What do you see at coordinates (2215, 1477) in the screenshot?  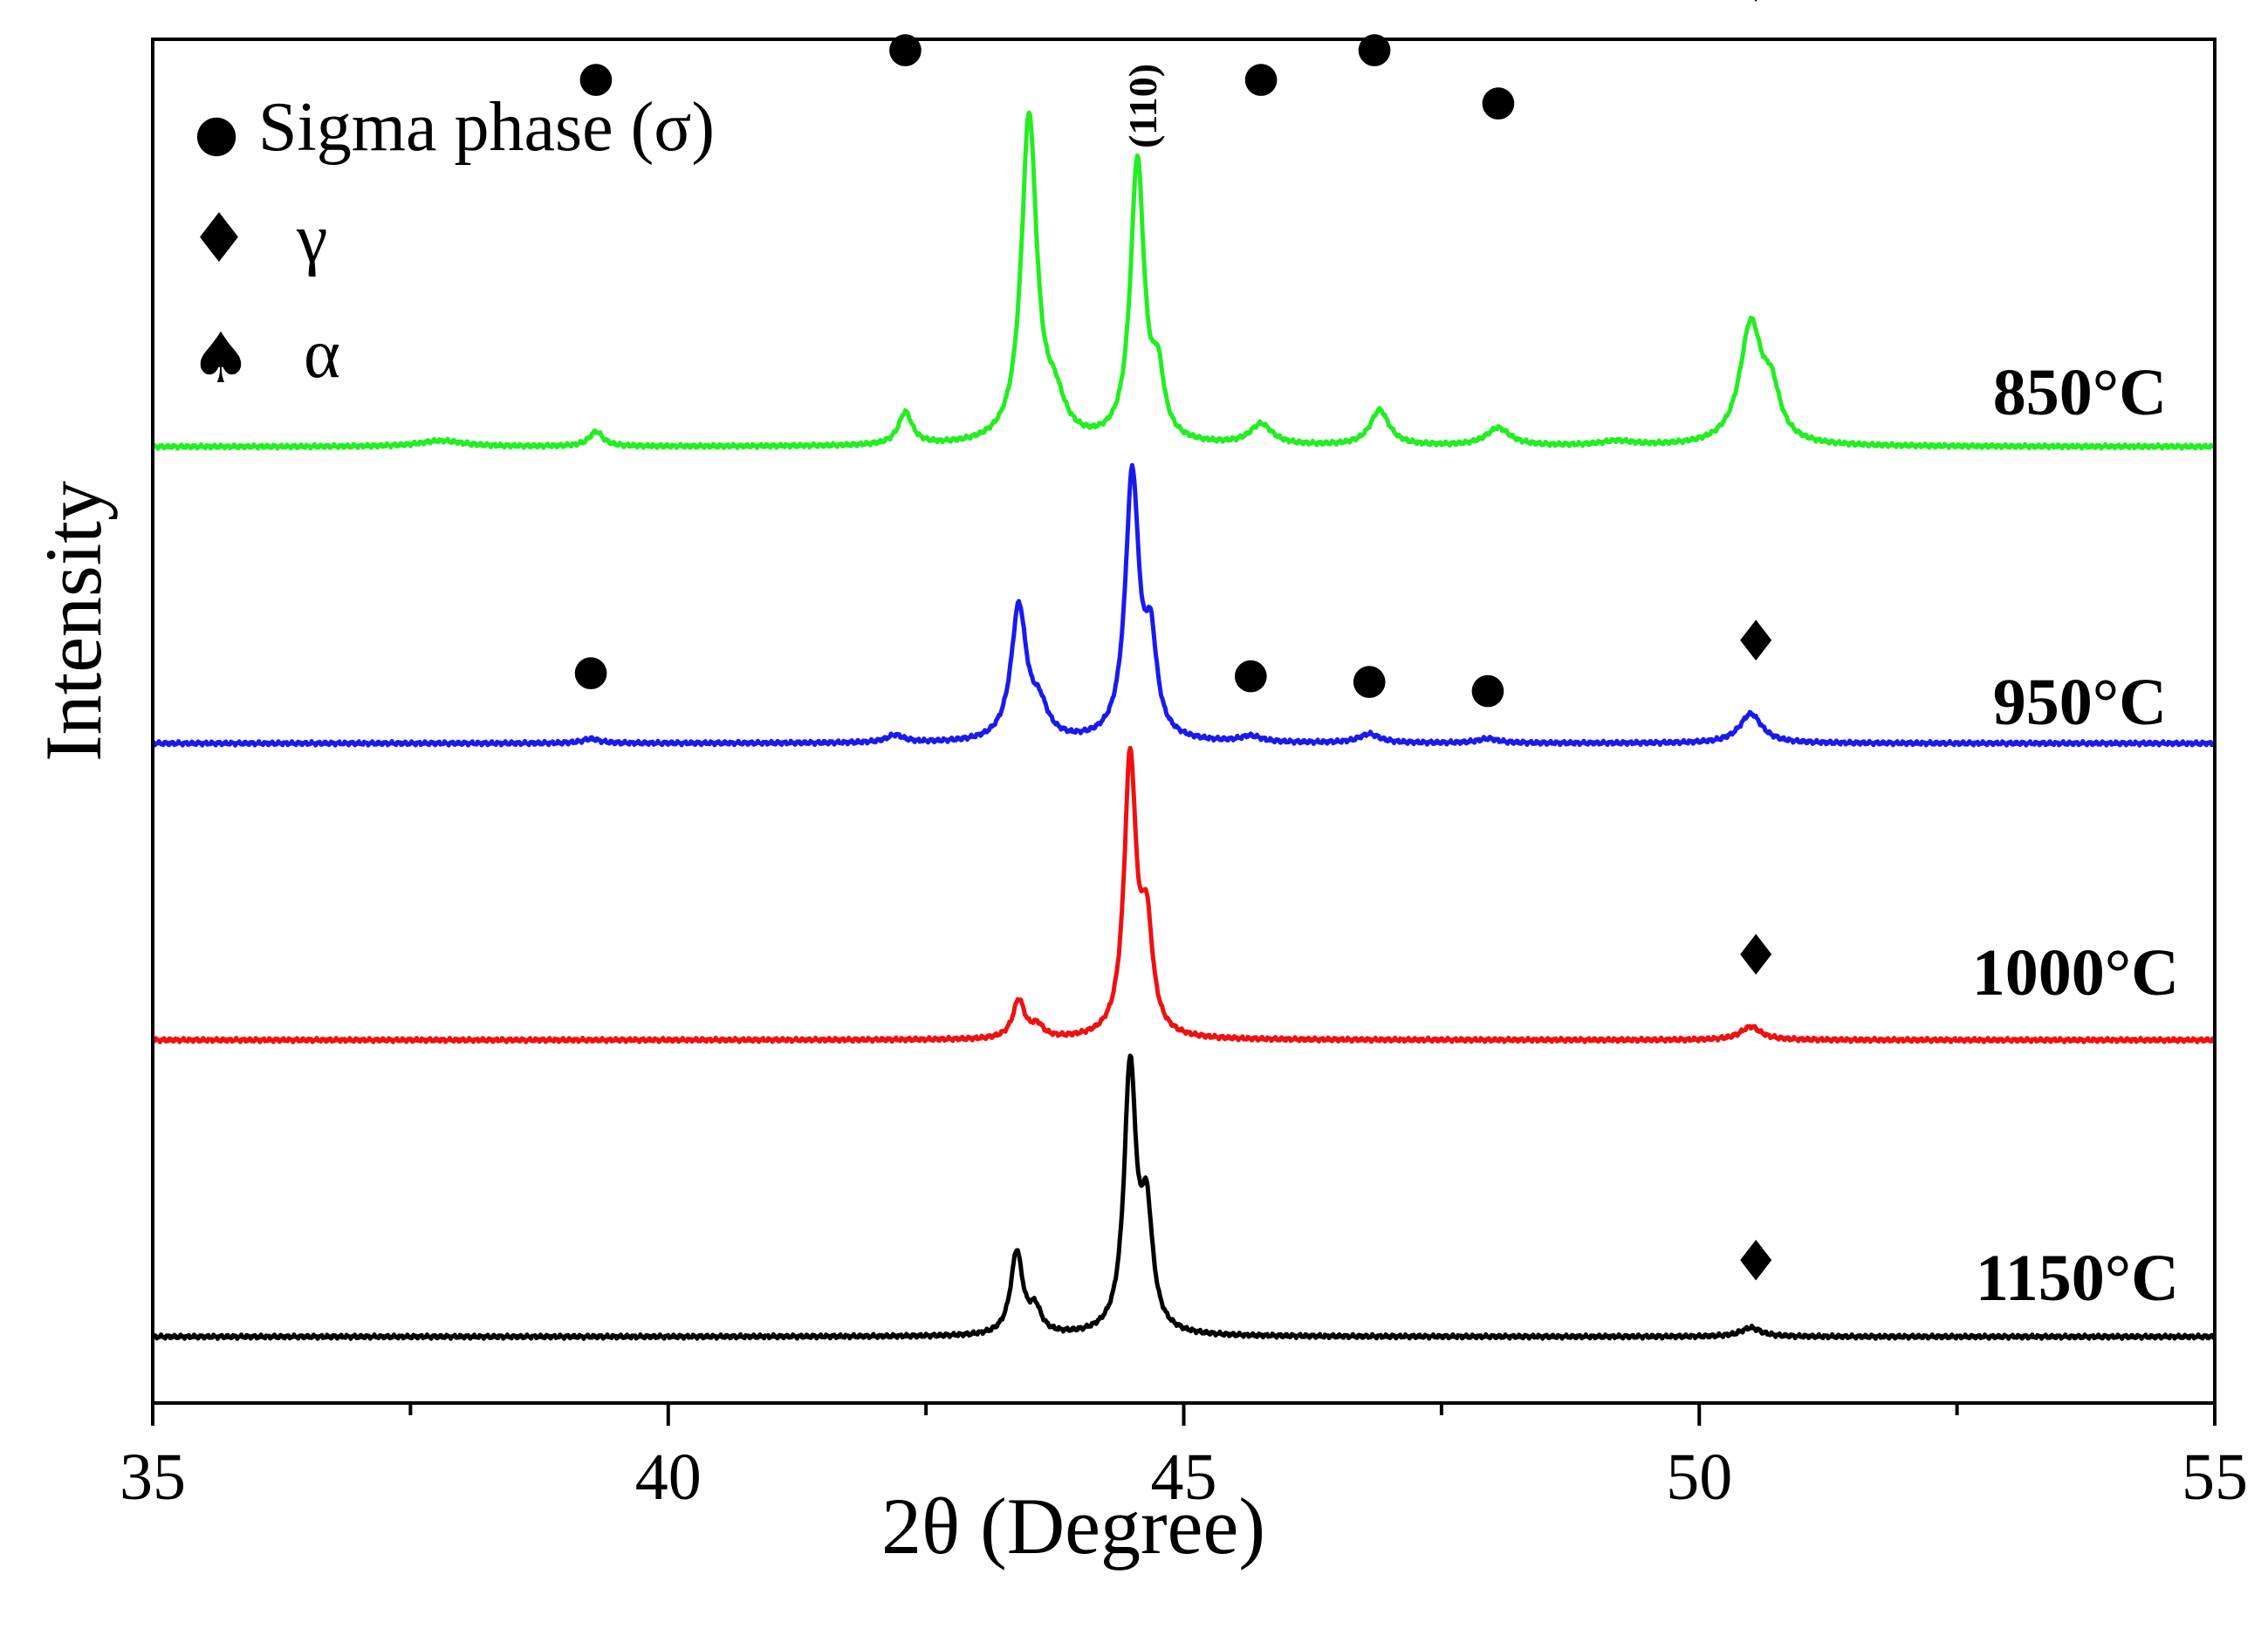 I see `x-tick-label: 55` at bounding box center [2215, 1477].